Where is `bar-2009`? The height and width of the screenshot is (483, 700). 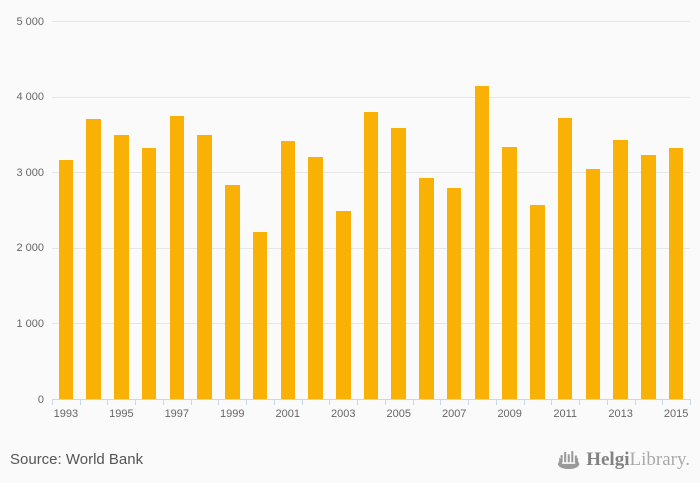
bar-2009 is located at coordinates (509, 273).